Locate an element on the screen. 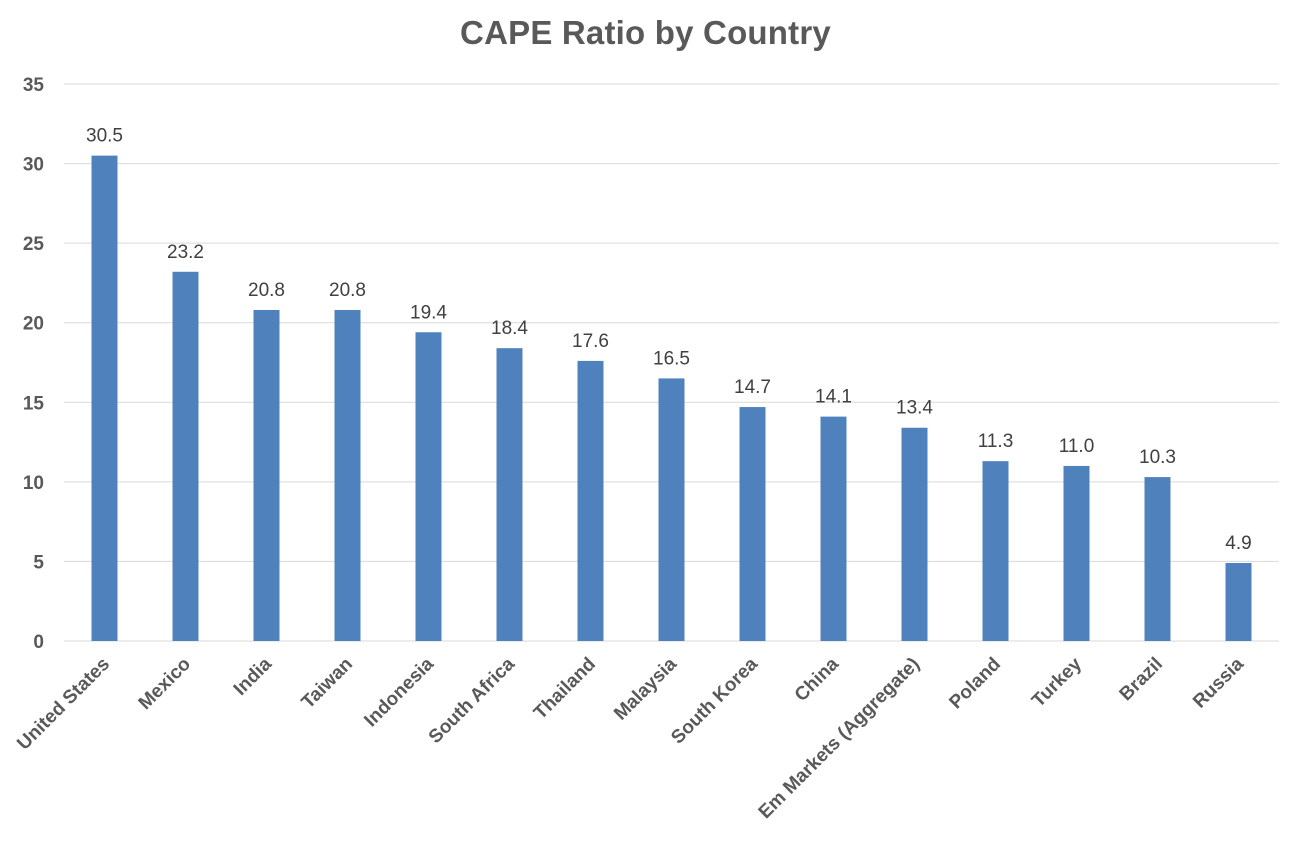 The height and width of the screenshot is (845, 1291). data-label: 14.1 is located at coordinates (833, 397).